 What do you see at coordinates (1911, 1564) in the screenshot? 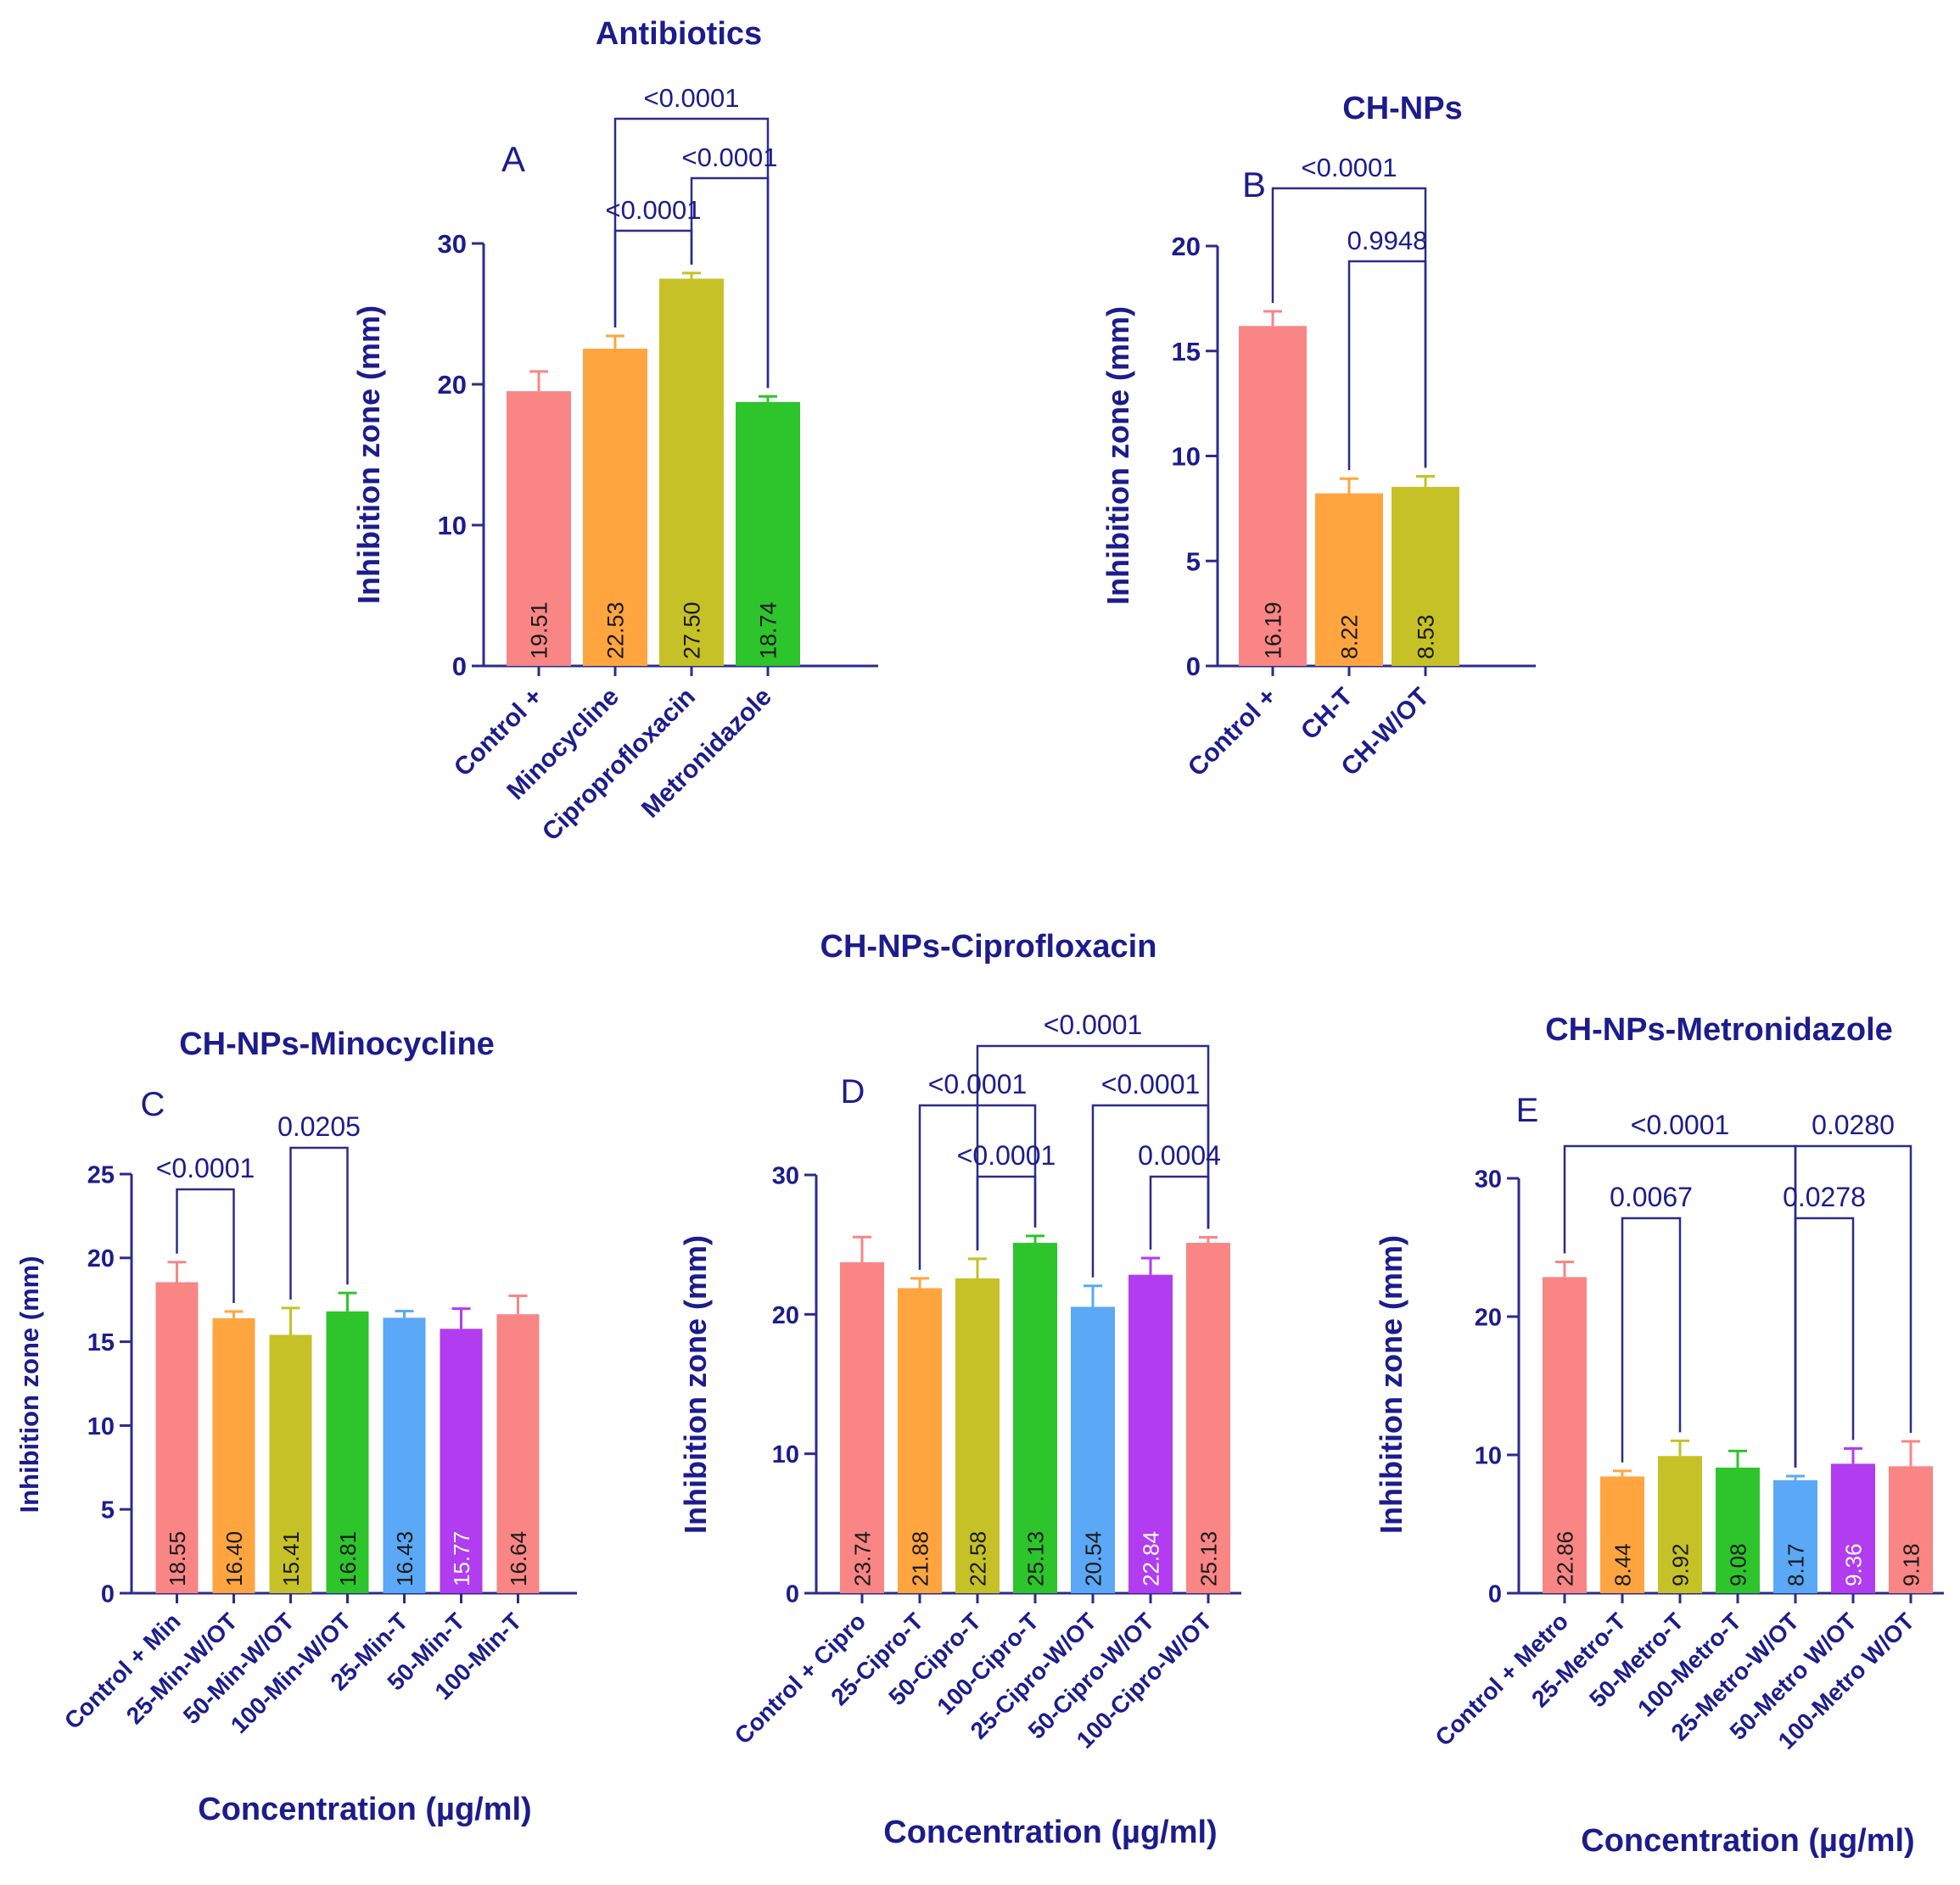
I see `bar-value-label: 9.18` at bounding box center [1911, 1564].